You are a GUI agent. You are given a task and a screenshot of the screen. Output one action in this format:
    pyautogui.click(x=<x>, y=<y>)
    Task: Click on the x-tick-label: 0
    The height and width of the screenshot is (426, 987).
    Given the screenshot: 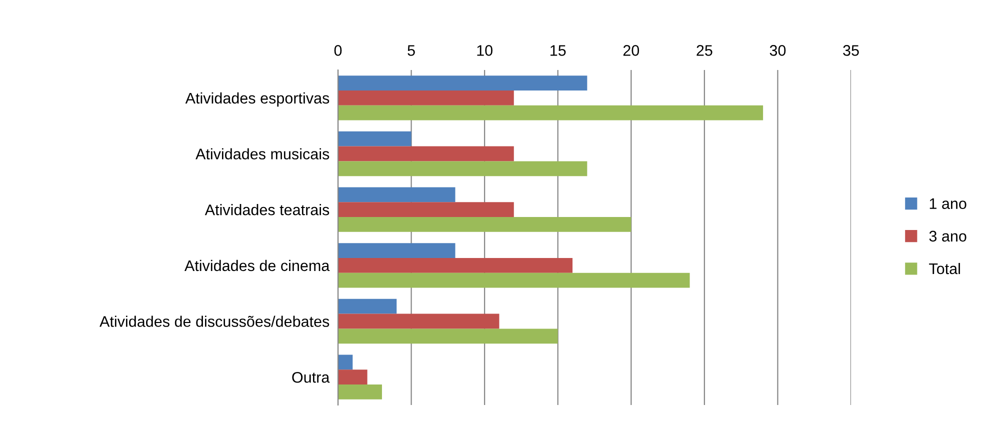 What is the action you would take?
    pyautogui.click(x=338, y=50)
    